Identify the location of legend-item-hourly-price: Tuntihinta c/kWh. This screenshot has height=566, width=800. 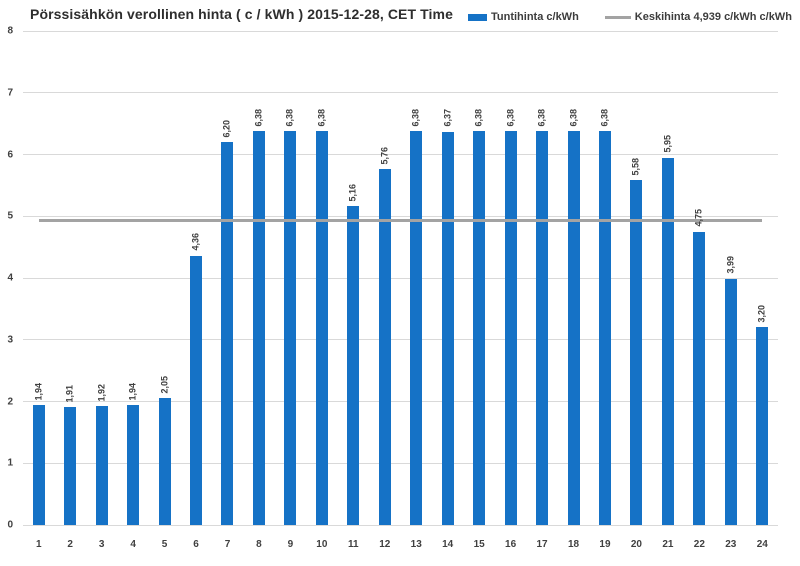
(523, 17).